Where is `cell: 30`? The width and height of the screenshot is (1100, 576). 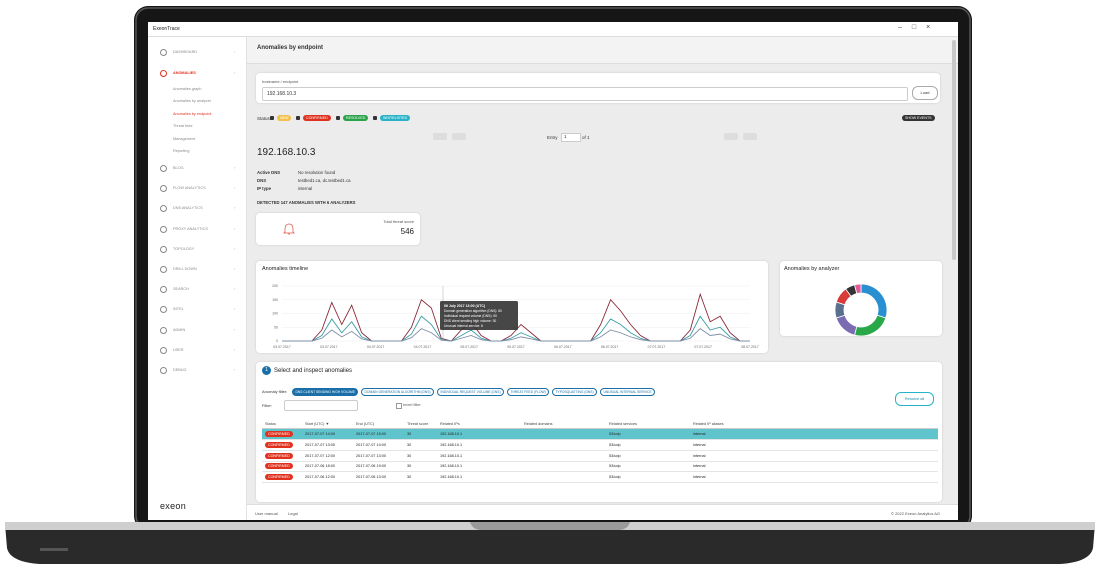 cell: 30 is located at coordinates (409, 466).